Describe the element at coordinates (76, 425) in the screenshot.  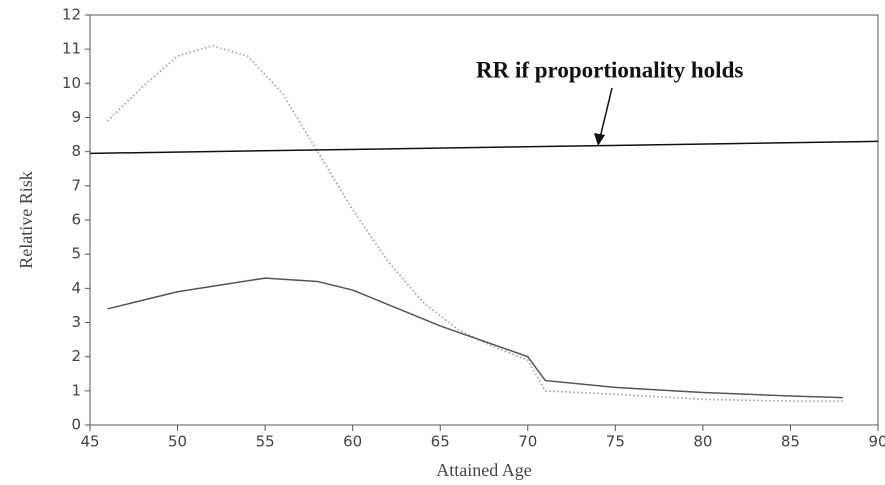
I see `y-tick-label: 0` at that location.